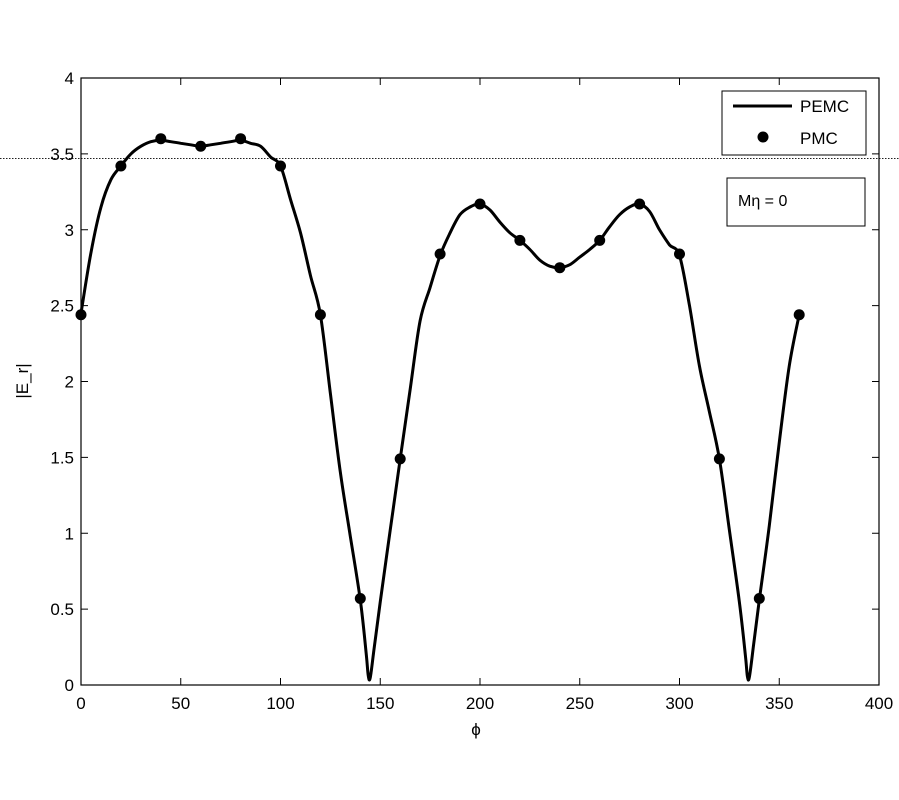 The height and width of the screenshot is (800, 899). Describe the element at coordinates (62, 609) in the screenshot. I see `y-tick-label: 0.5` at that location.